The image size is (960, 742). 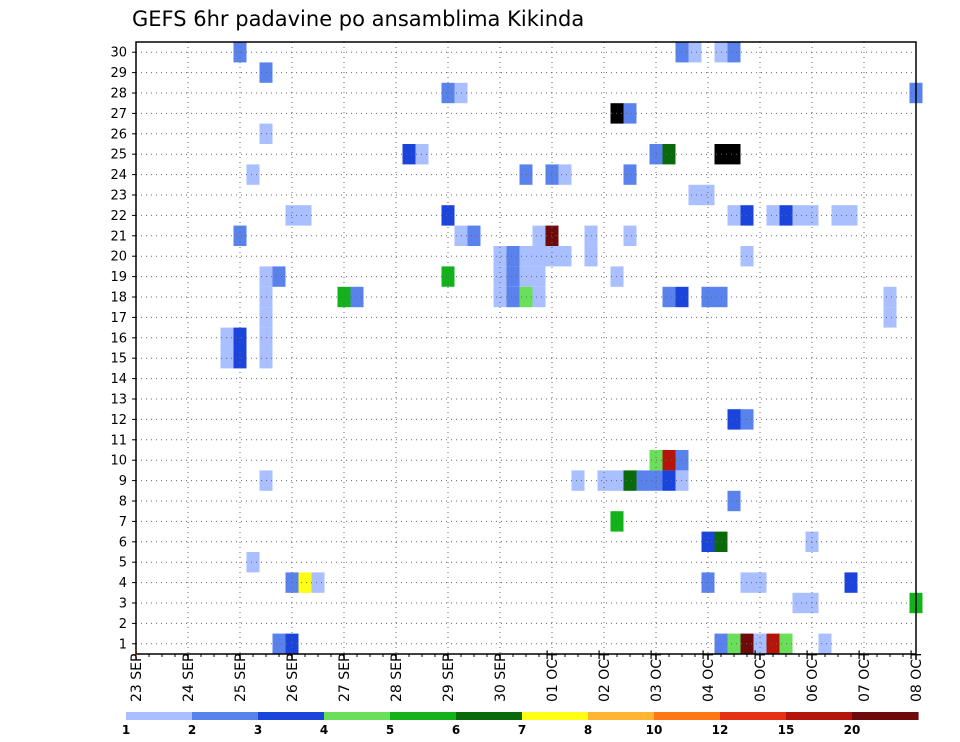 I want to click on colorbar: 1 2 3 4 5 6 7 8 10 12 15 20, so click(x=520, y=724).